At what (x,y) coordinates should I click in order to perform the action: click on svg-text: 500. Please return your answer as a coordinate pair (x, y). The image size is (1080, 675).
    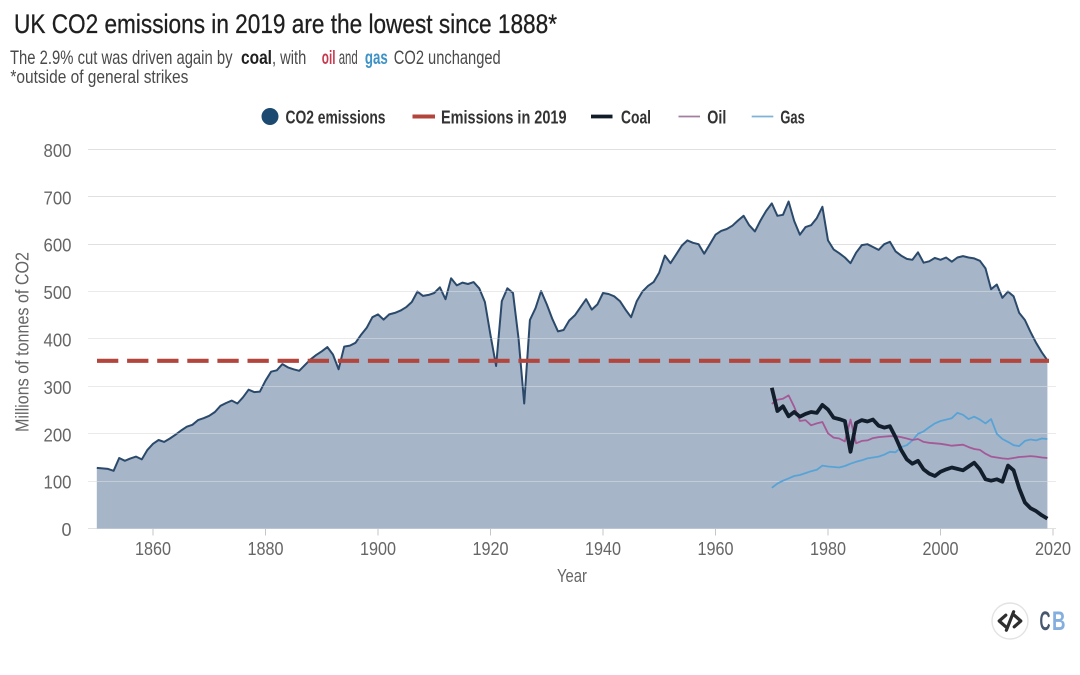
    Looking at the image, I should click on (58, 293).